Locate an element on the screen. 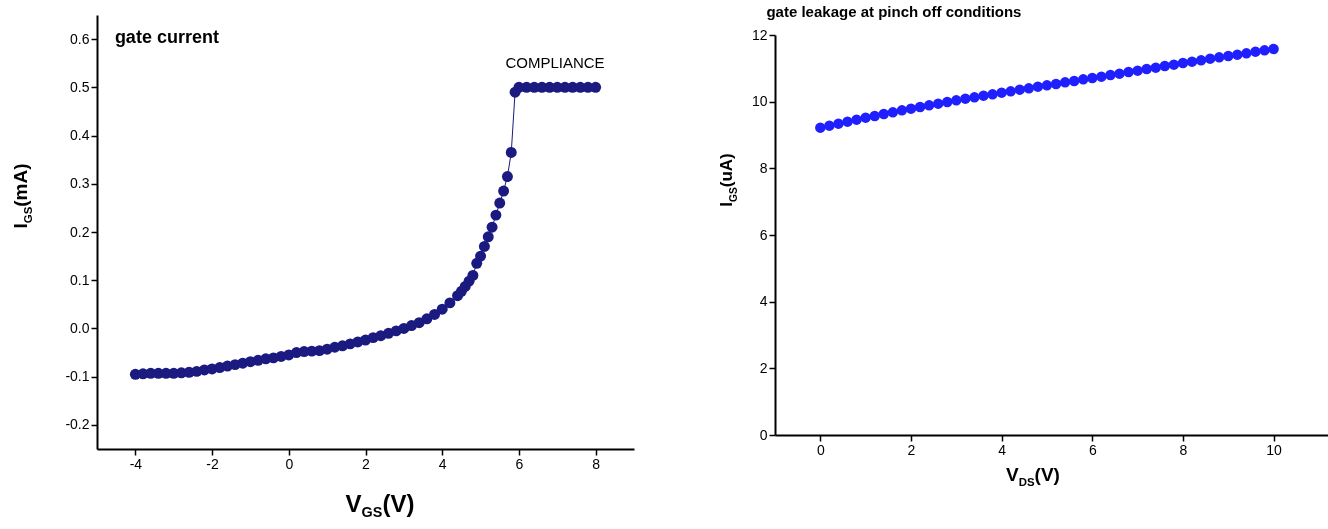 This screenshot has height=529, width=1328. y-tick-label: 6 is located at coordinates (763, 234).